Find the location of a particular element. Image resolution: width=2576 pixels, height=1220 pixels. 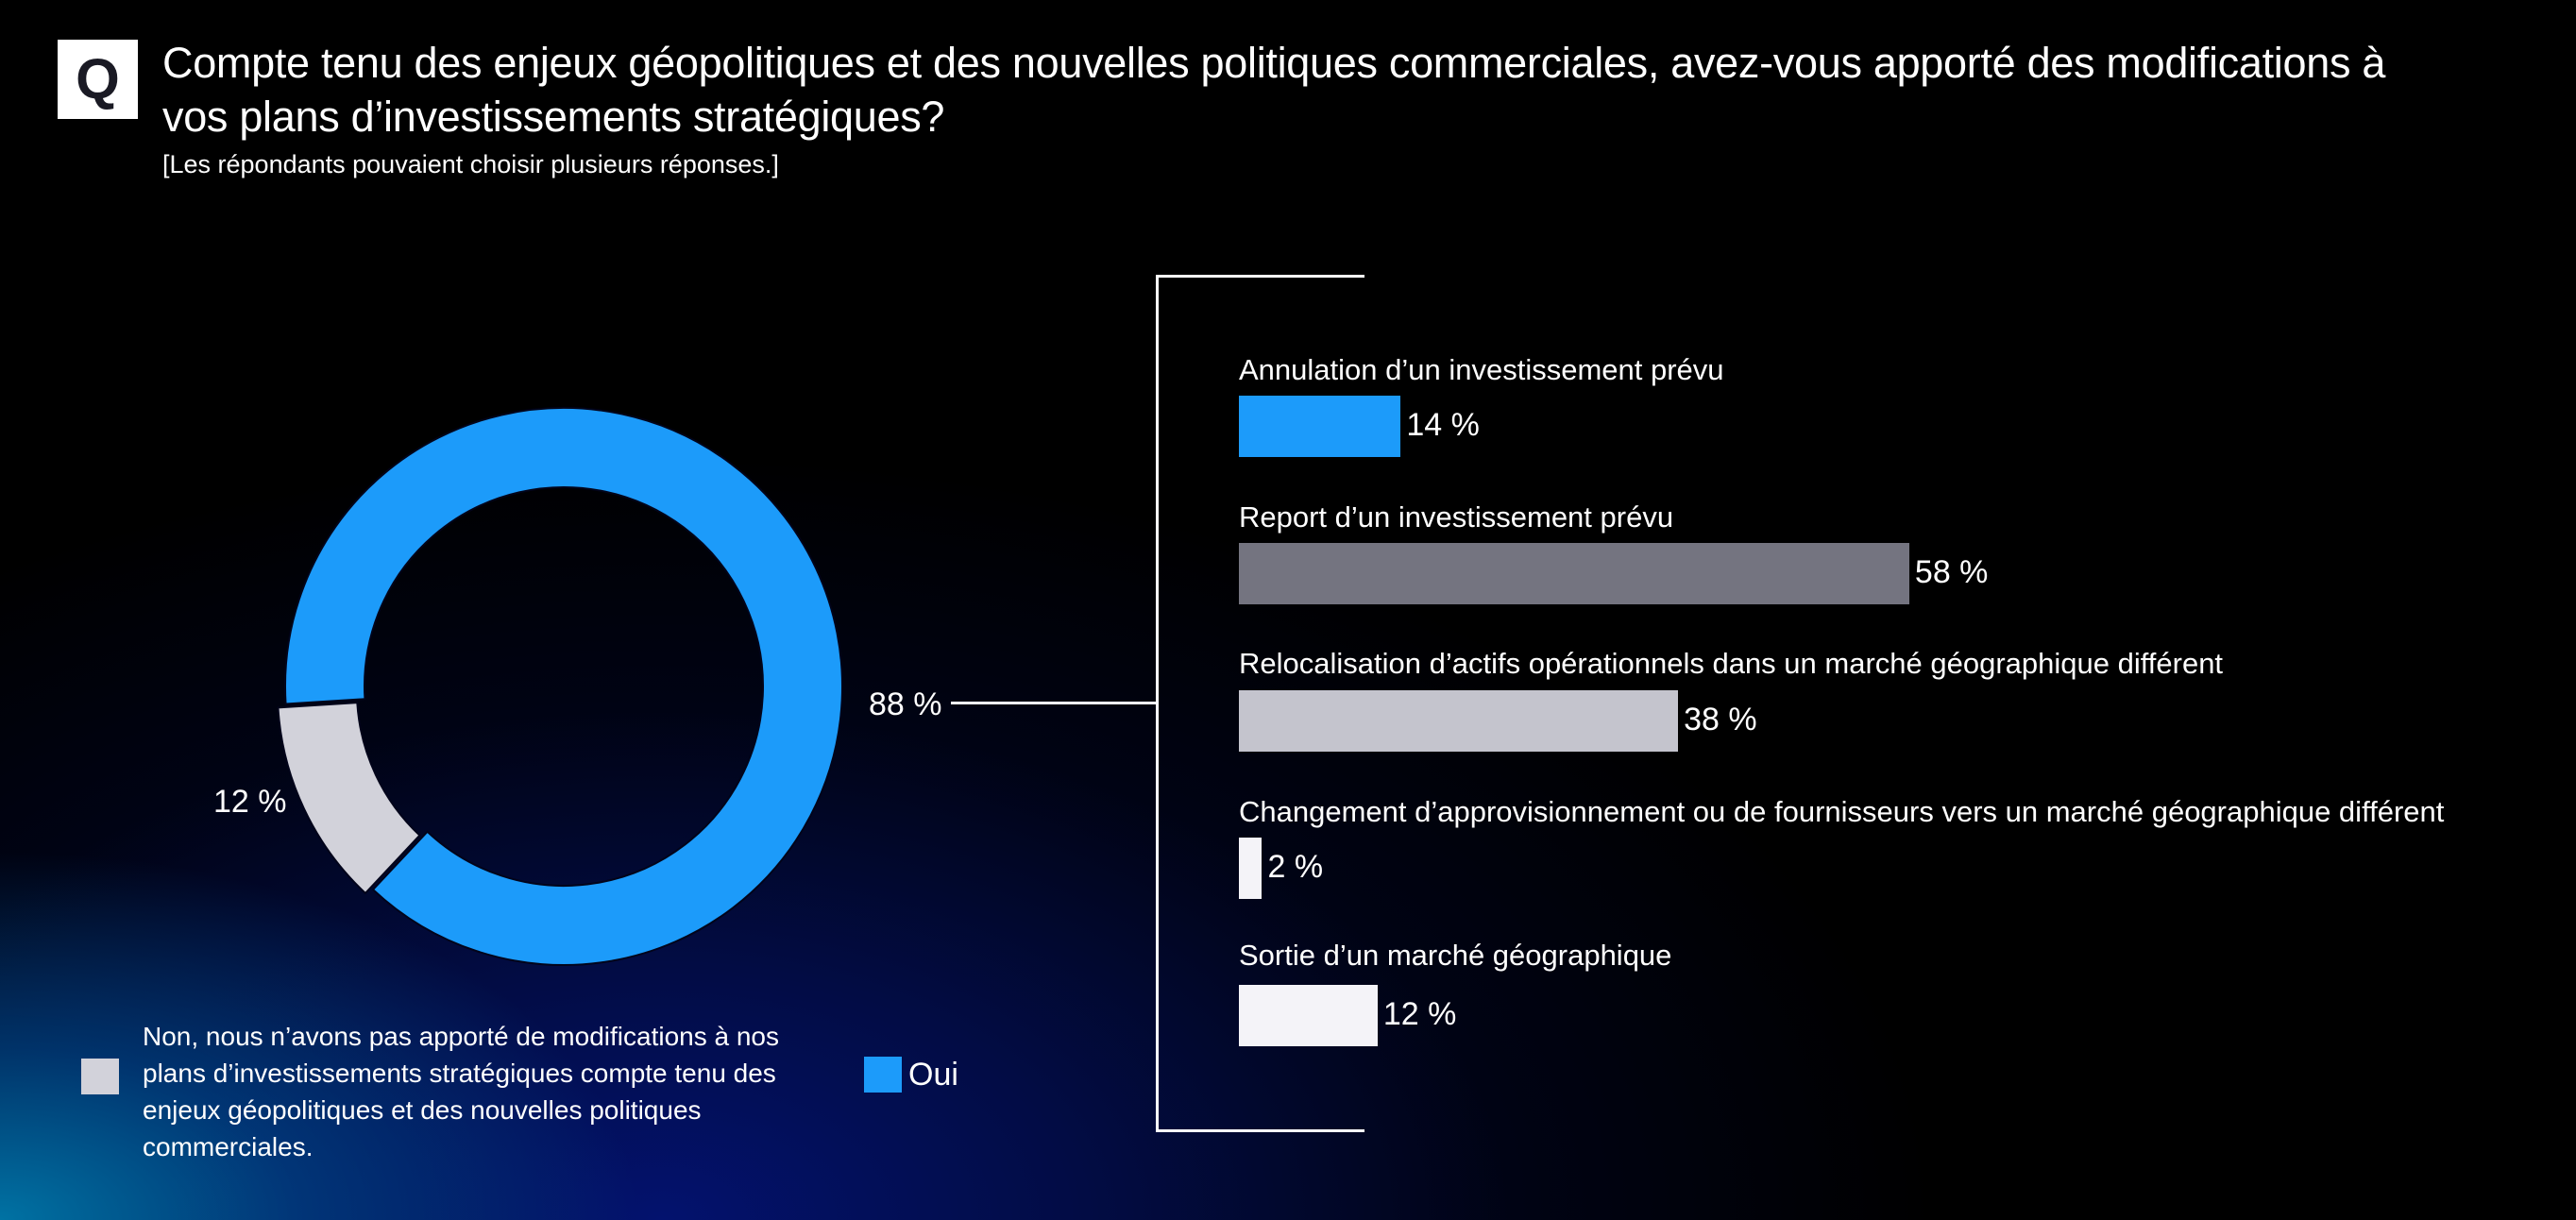

bar-label: Report d’un investissement prévu is located at coordinates (1456, 517).